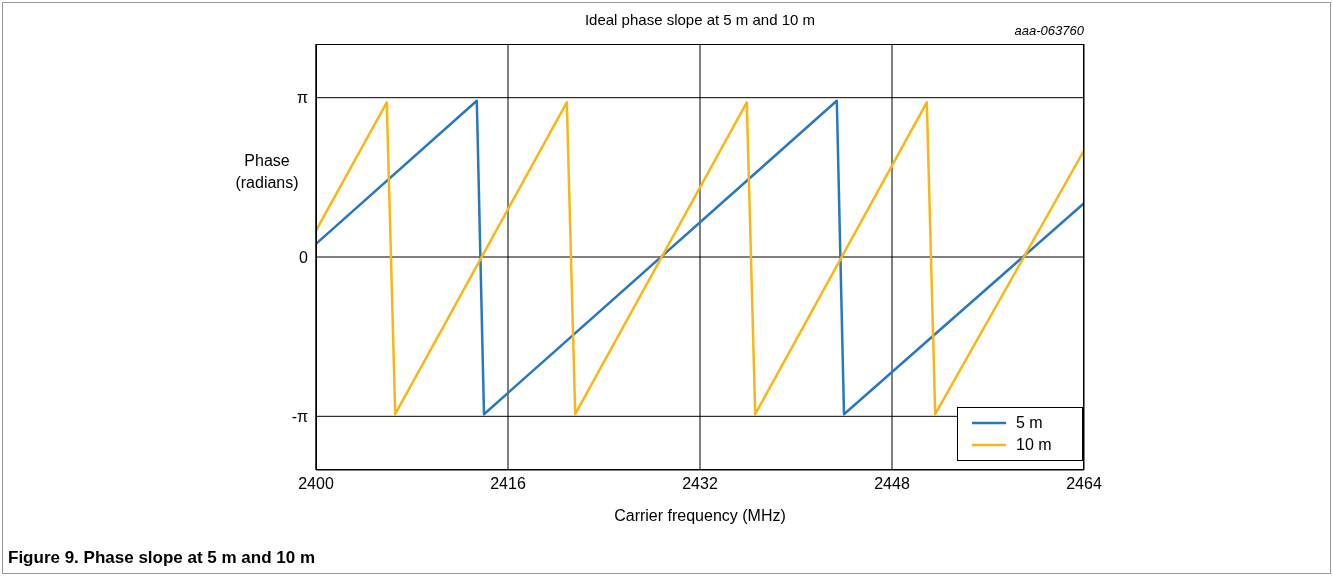 The width and height of the screenshot is (1333, 576). Describe the element at coordinates (700, 19) in the screenshot. I see `chart-title: Ideal phase slope at 5 m and 10 m` at that location.